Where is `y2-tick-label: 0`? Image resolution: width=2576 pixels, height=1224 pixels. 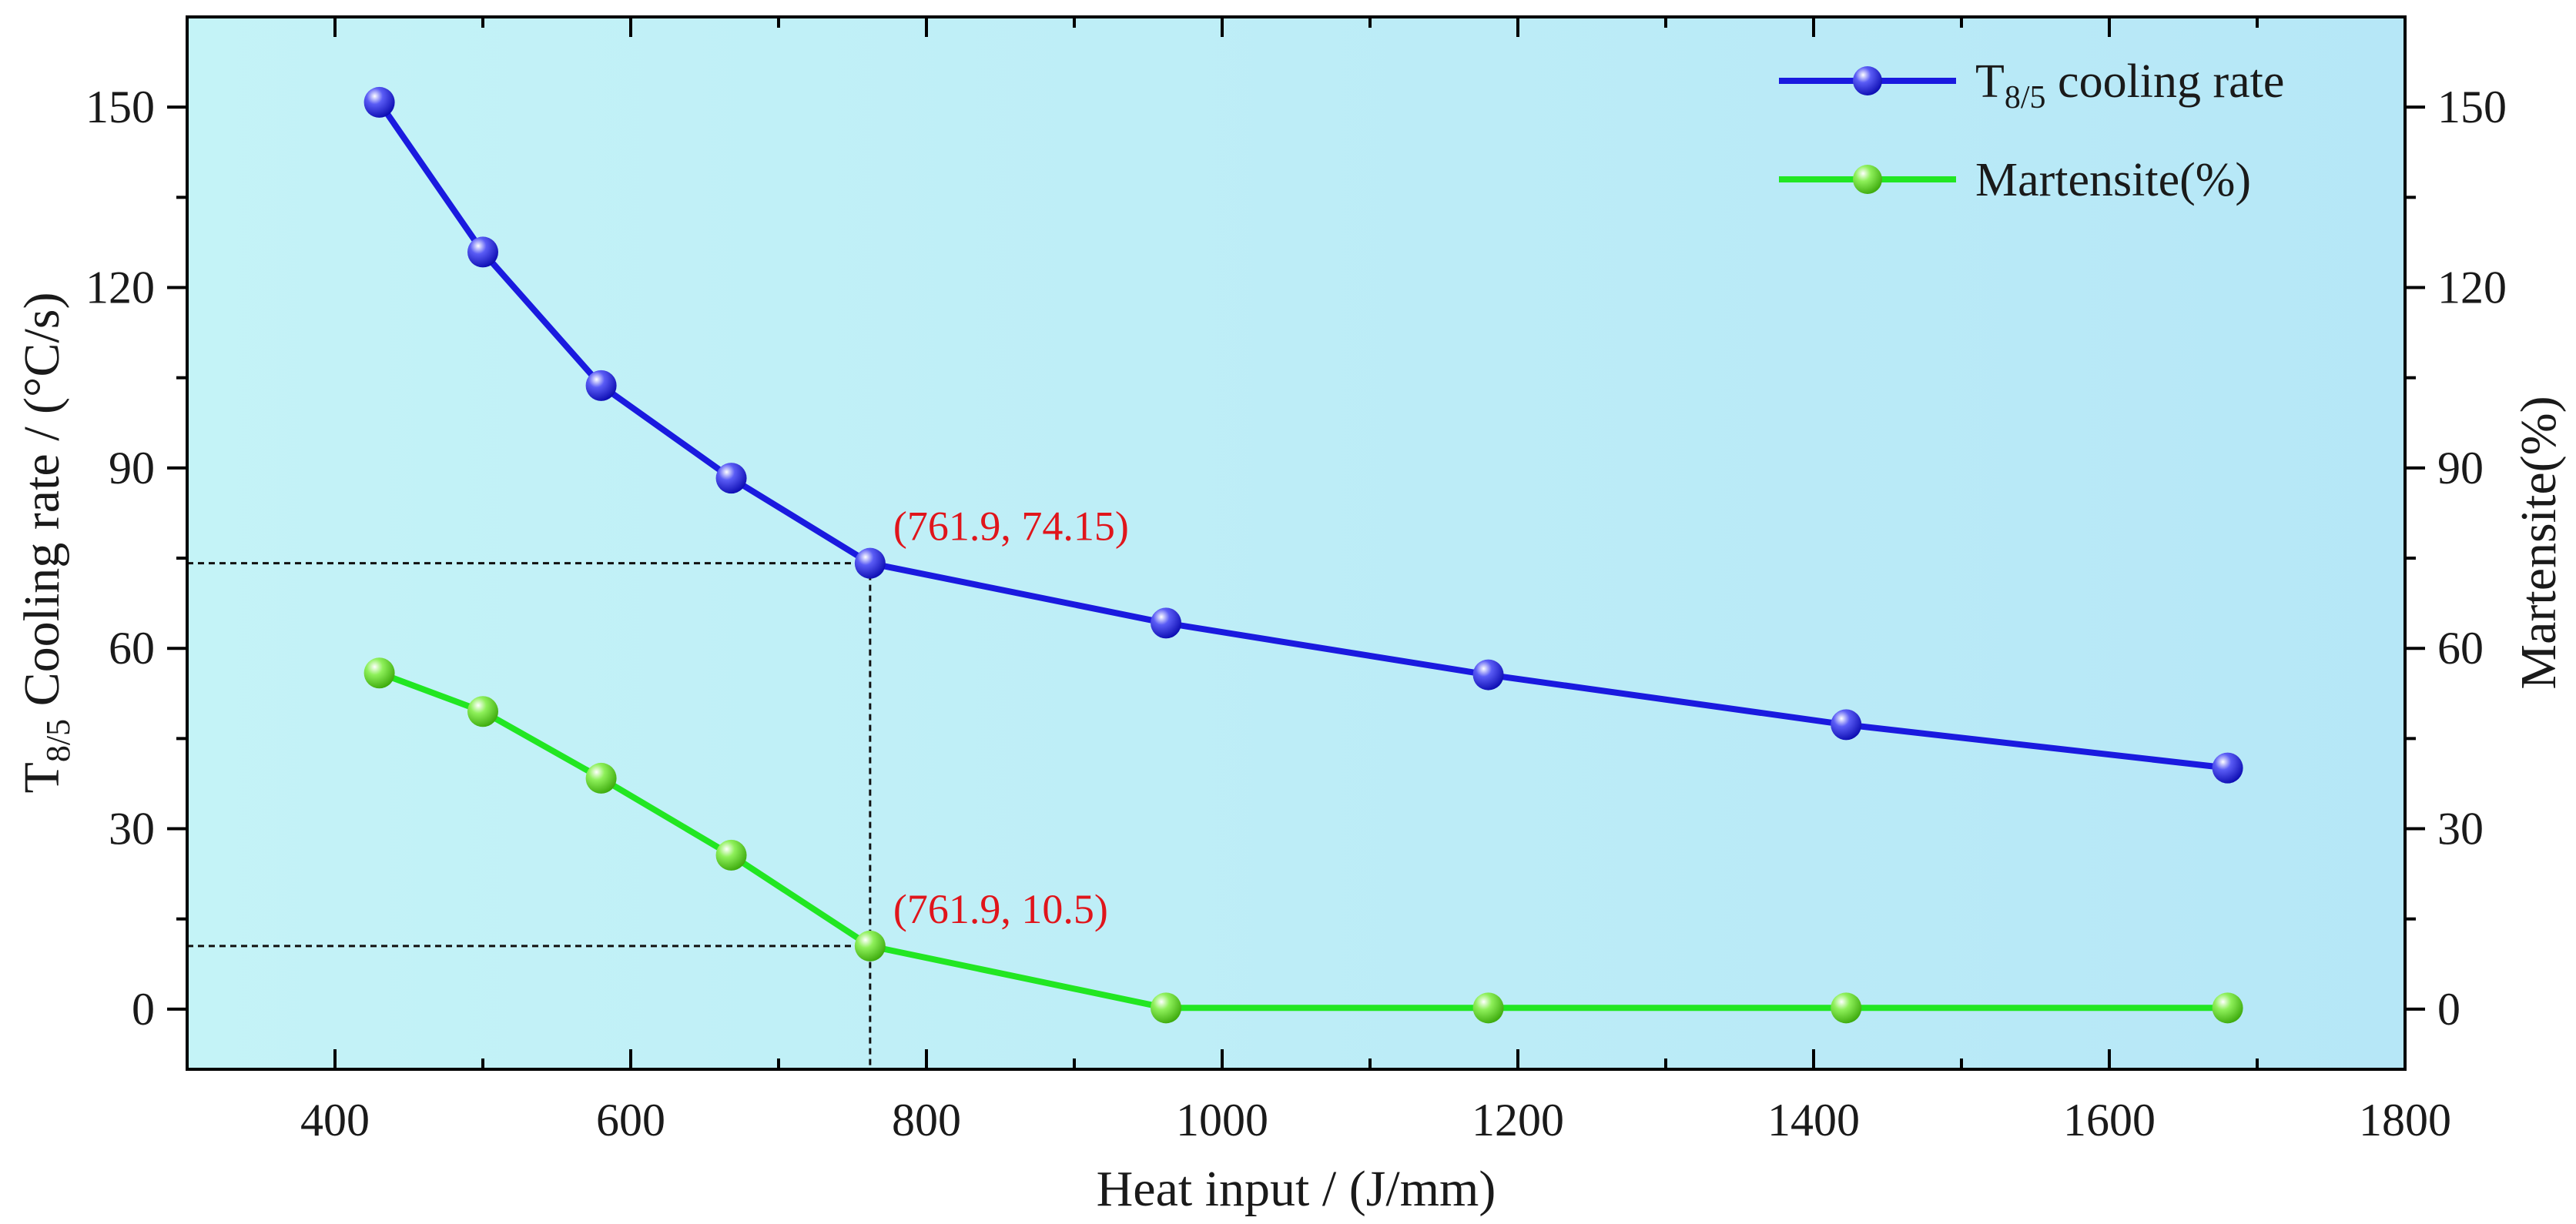
y2-tick-label: 0 is located at coordinates (2448, 1010).